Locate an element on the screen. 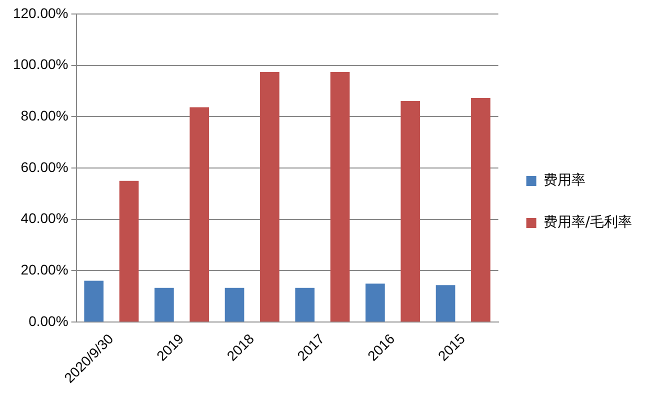 This screenshot has height=396, width=662. y-tick-label: 0.00% is located at coordinates (48, 320).